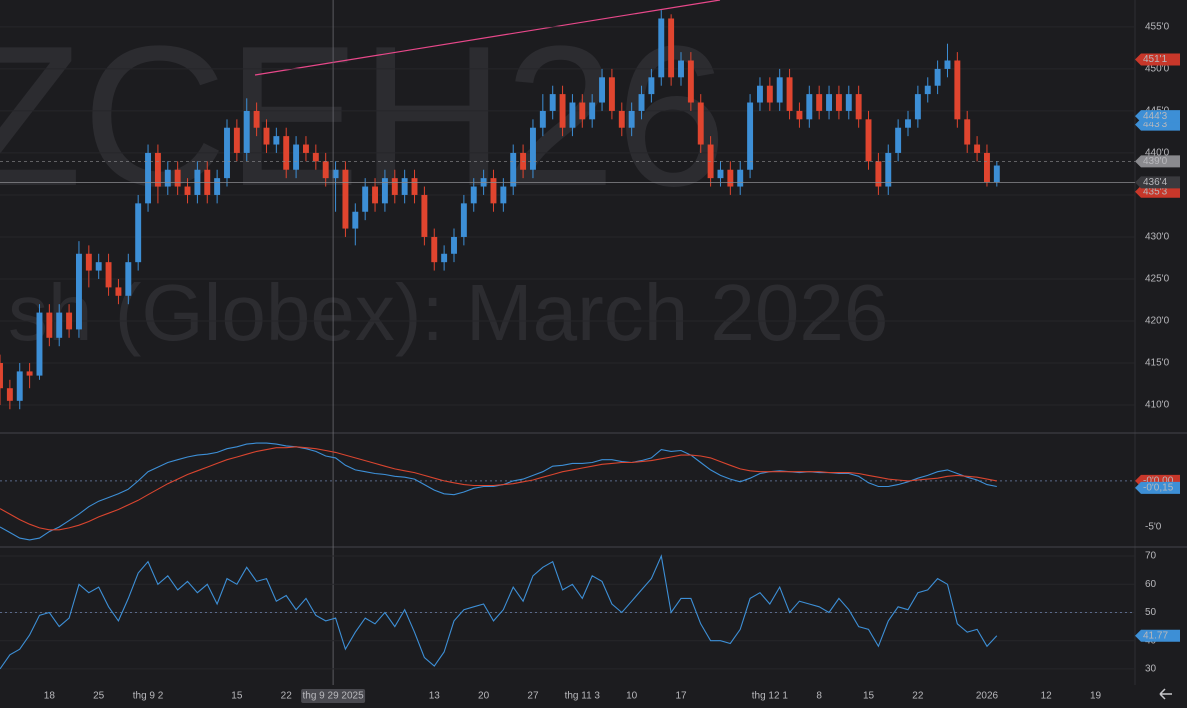 Image resolution: width=1187 pixels, height=708 pixels. What do you see at coordinates (1165, 694) in the screenshot?
I see `scroll-back-button` at bounding box center [1165, 694].